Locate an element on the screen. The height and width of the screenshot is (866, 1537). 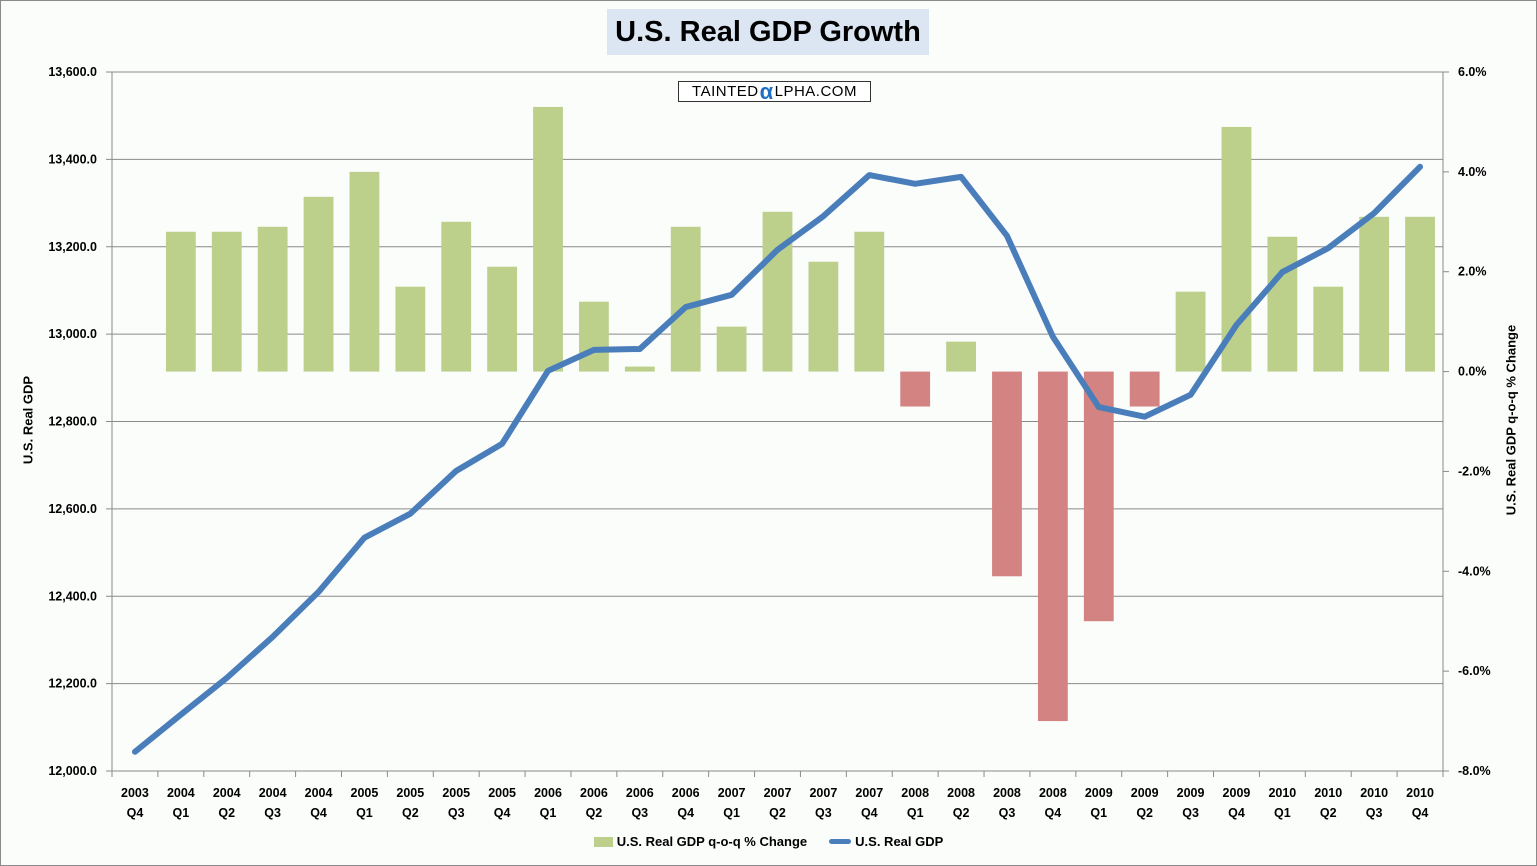
legend-bar-label: U.S. Real GDP q-o-q % Change is located at coordinates (712, 841).